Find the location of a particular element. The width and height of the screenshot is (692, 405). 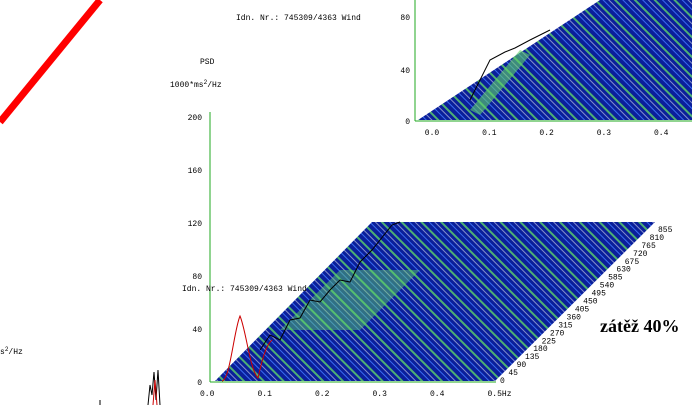

main-y-tick: 160 is located at coordinates (195, 171).